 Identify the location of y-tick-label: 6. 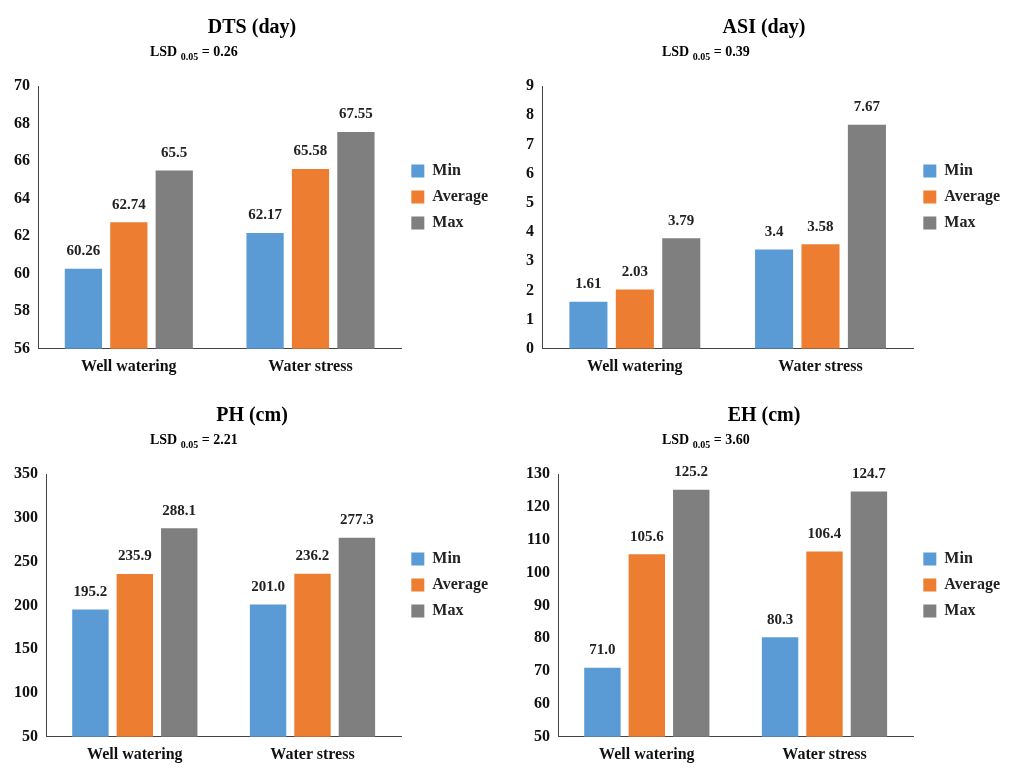
(530, 172).